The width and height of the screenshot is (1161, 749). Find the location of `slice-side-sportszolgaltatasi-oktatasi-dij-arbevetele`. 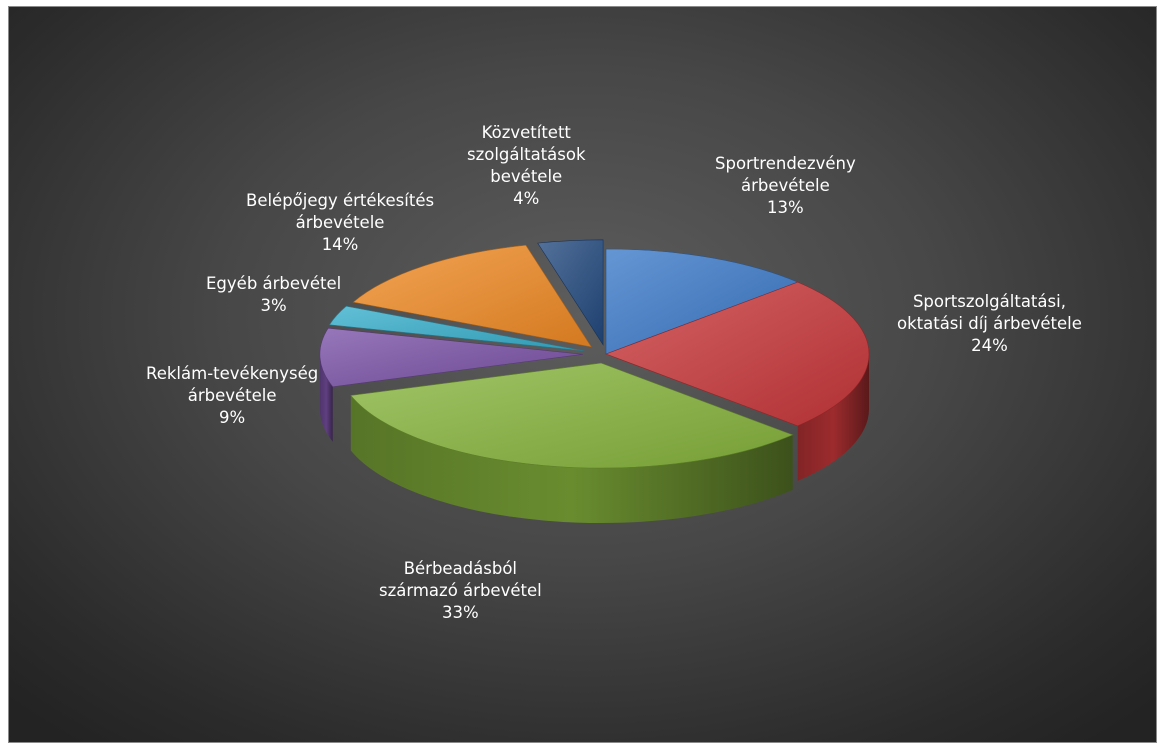

slice-side-sportszolgaltatasi-oktatasi-dij-arbevetele is located at coordinates (833, 417).